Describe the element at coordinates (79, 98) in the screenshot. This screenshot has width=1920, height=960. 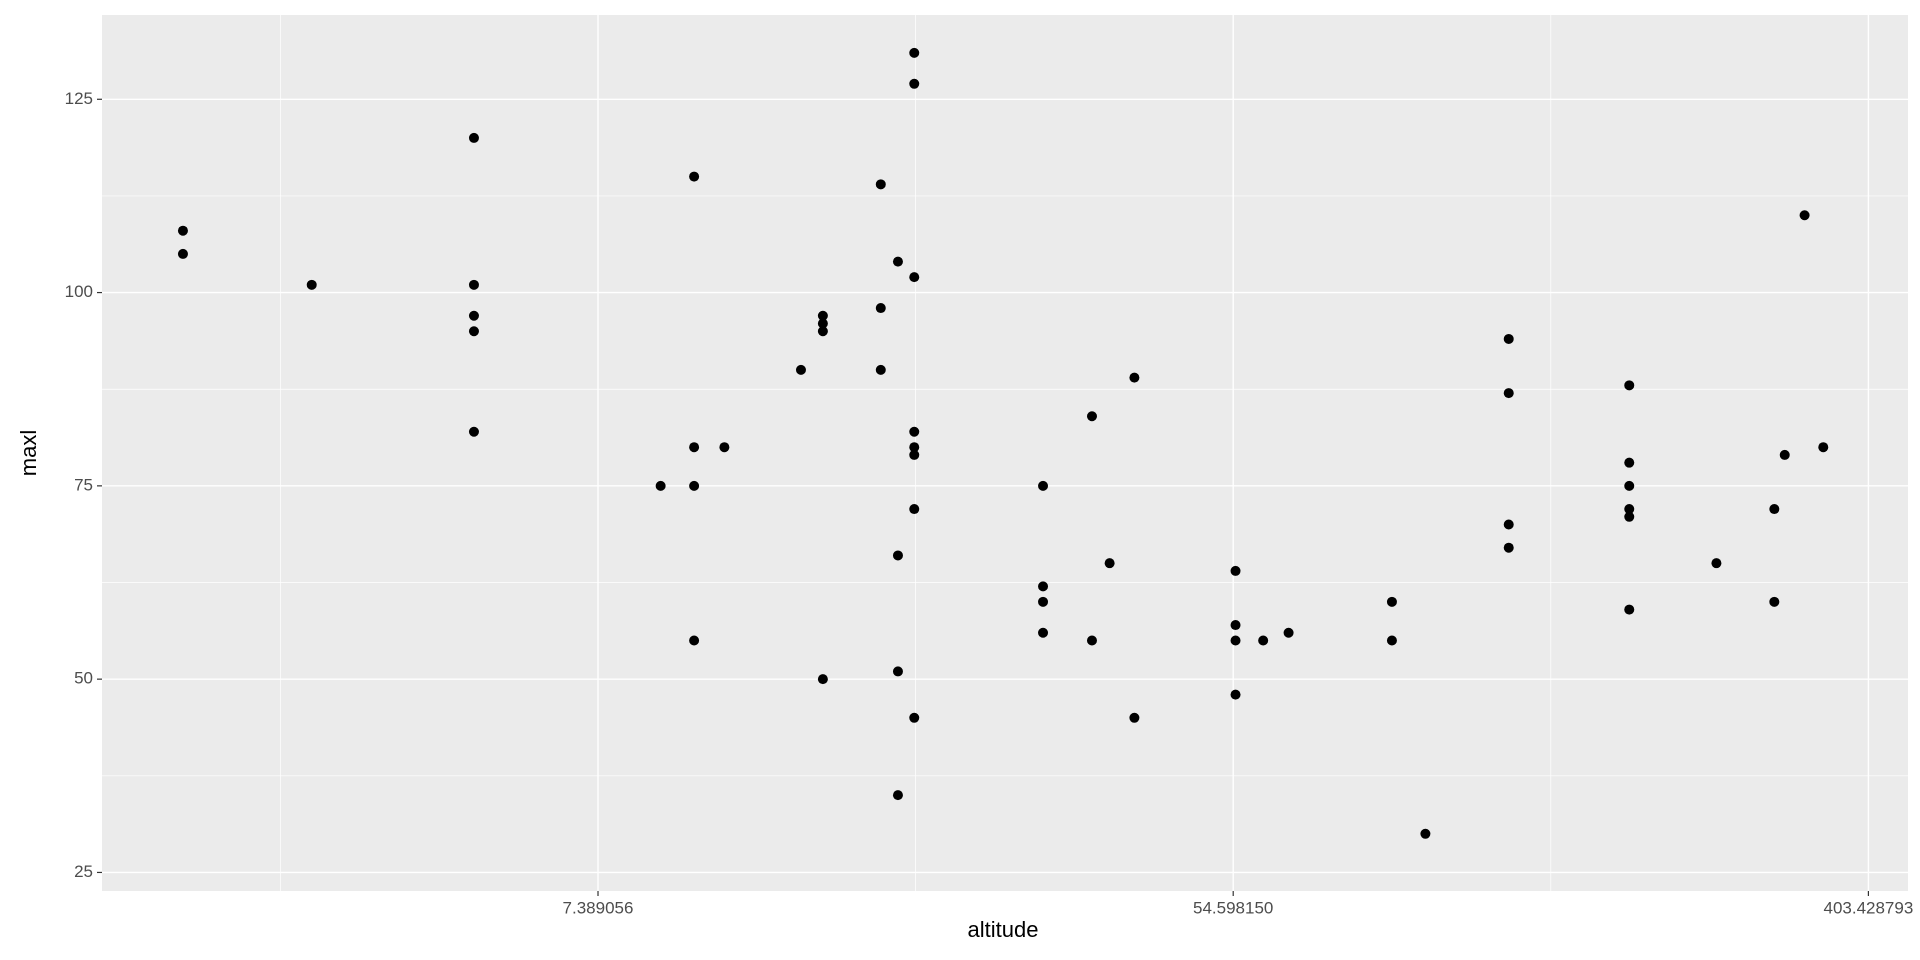
I see `y-tick-label: 125` at that location.